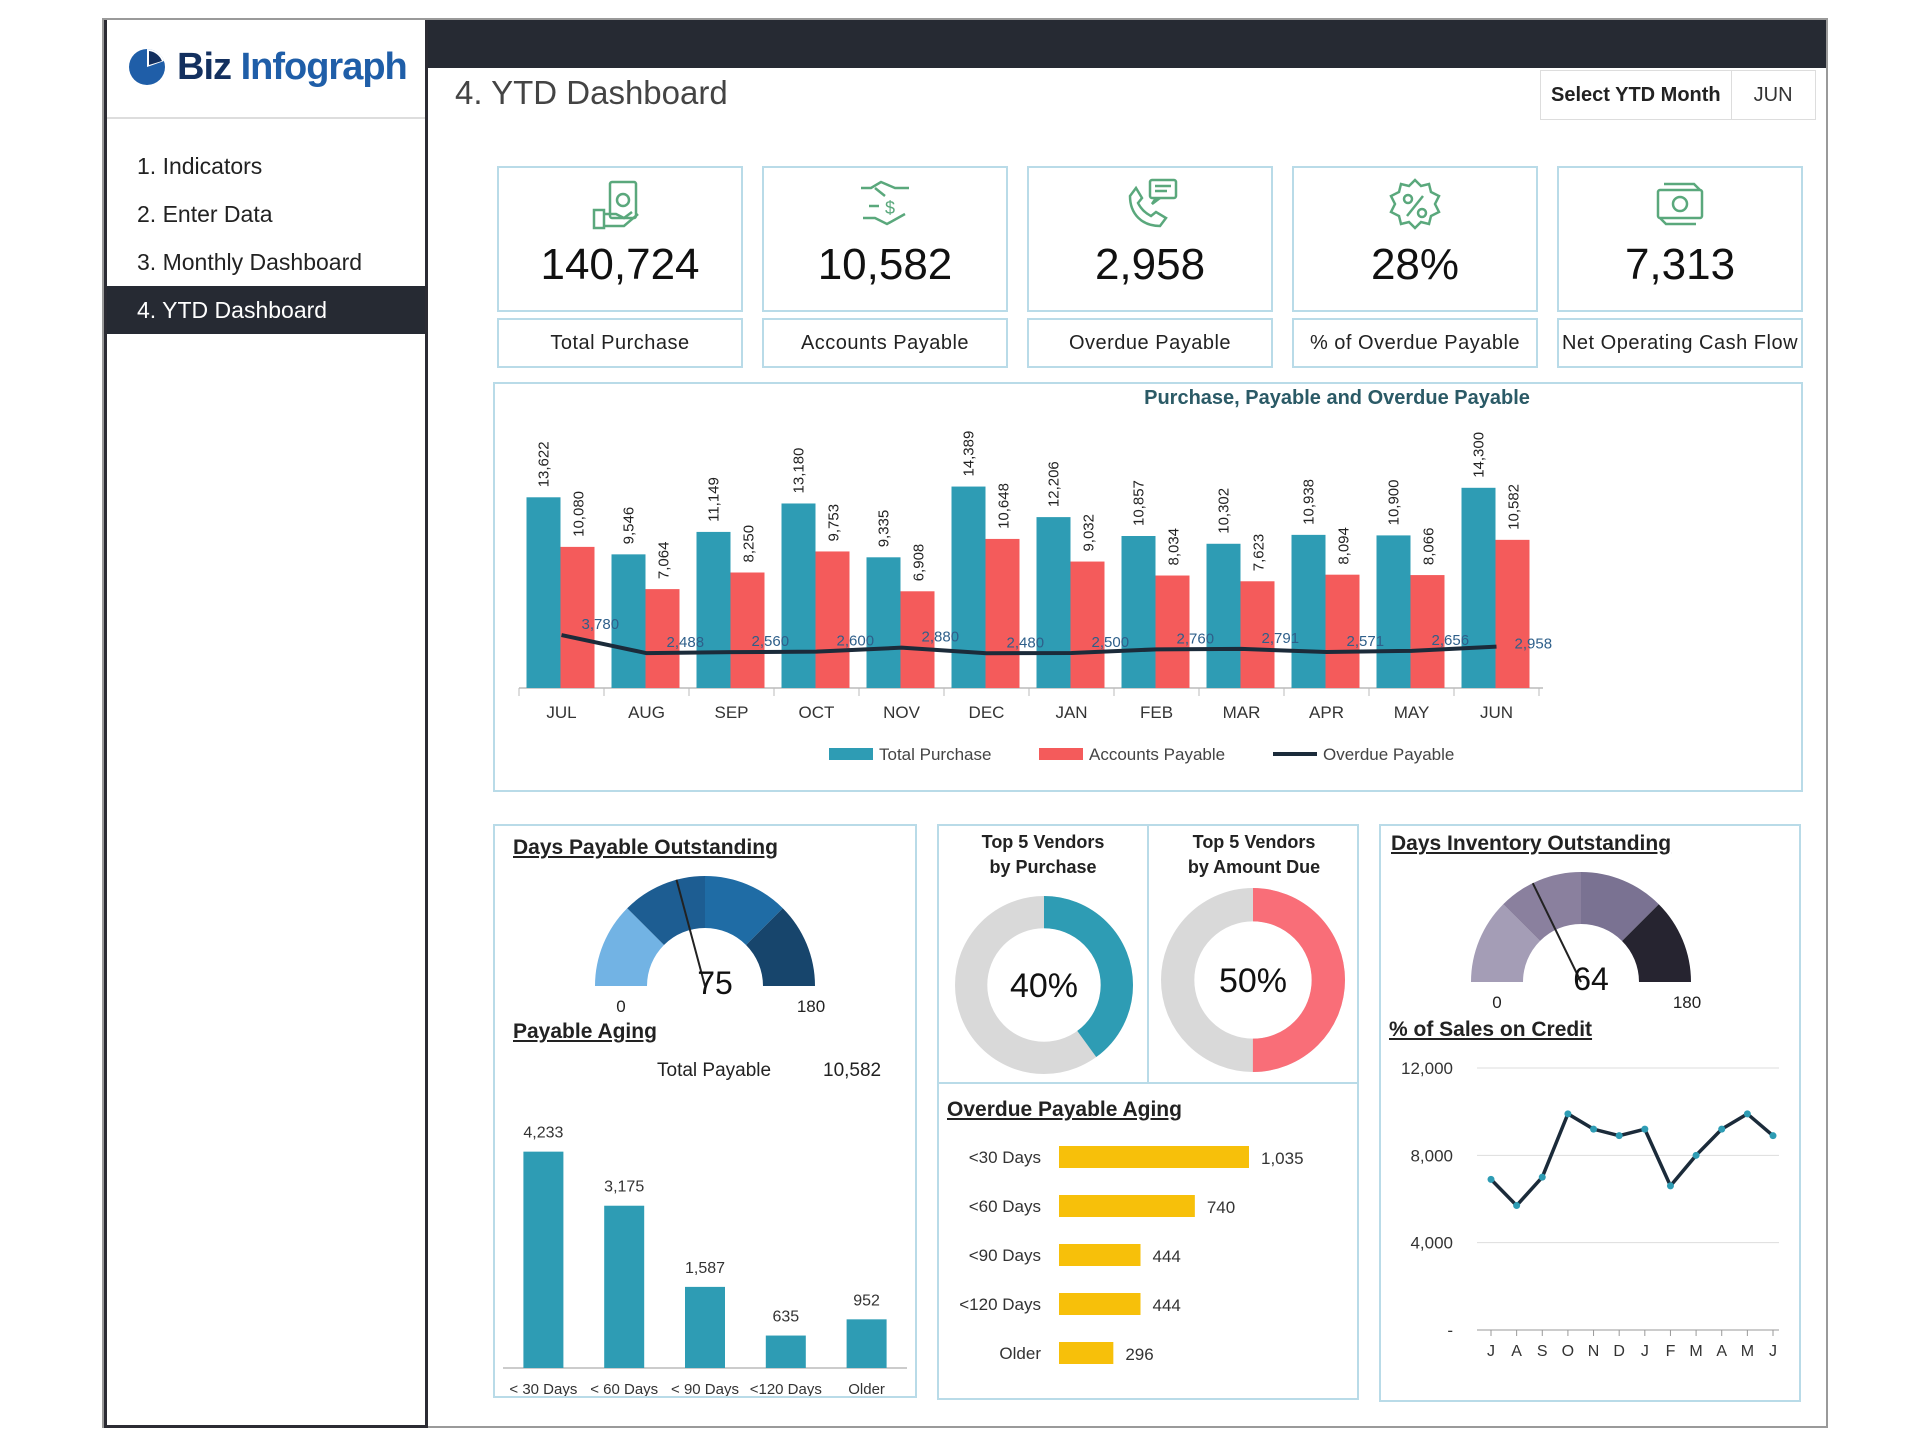  I want to click on data-label-total-purchase: 9,546, so click(629, 526).